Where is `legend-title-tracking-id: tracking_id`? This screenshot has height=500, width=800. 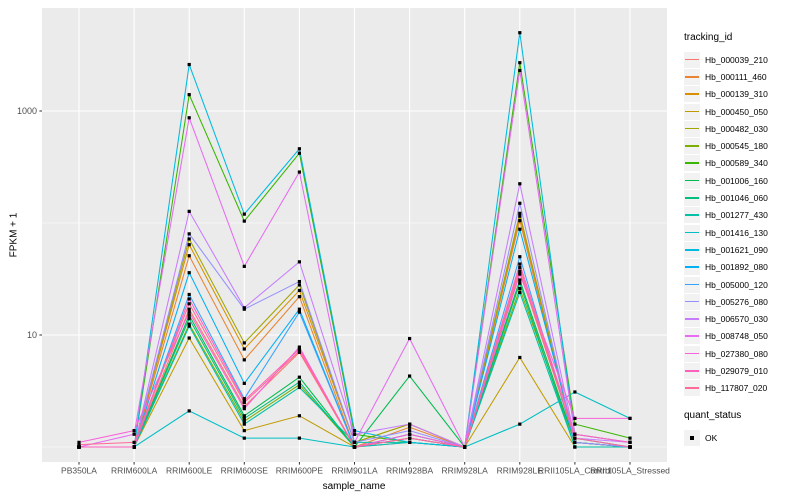 legend-title-tracking-id: tracking_id is located at coordinates (708, 37).